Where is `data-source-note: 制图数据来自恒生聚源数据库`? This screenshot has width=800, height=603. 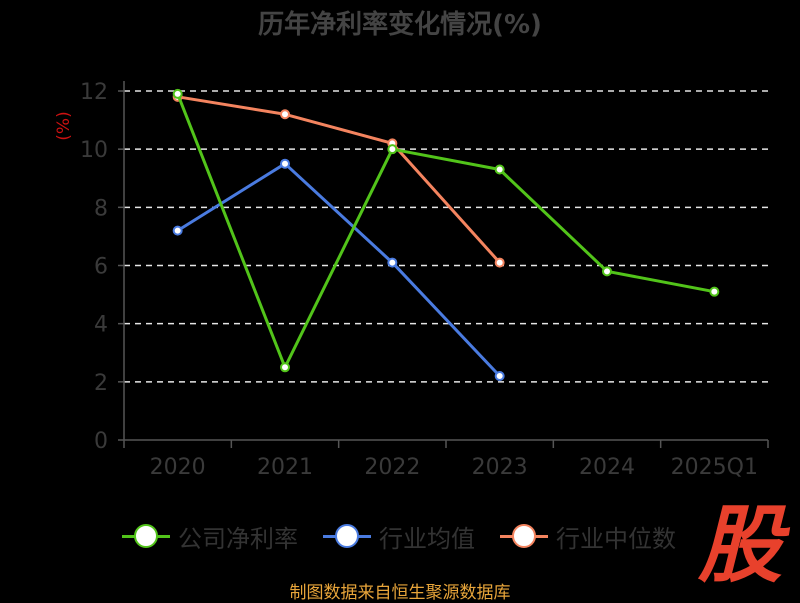 data-source-note: 制图数据来自恒生聚源数据库 is located at coordinates (400, 593).